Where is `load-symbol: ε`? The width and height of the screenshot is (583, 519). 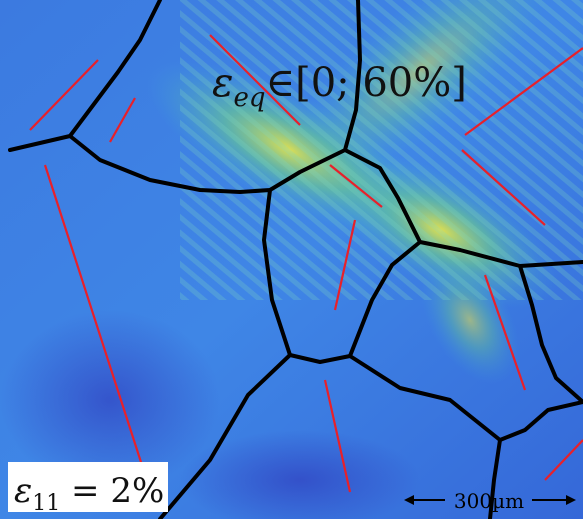
load-symbol: ε is located at coordinates (23, 491).